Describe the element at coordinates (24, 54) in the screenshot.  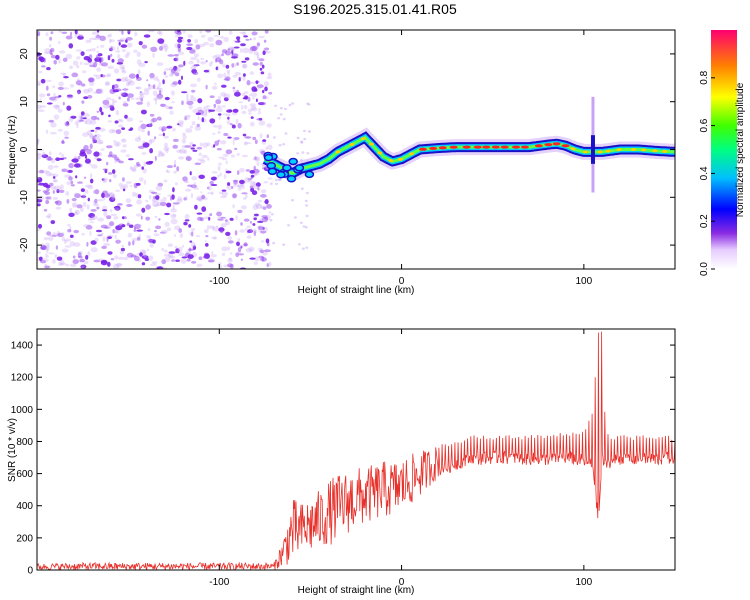
I see `top-y-tick-label: 20` at that location.